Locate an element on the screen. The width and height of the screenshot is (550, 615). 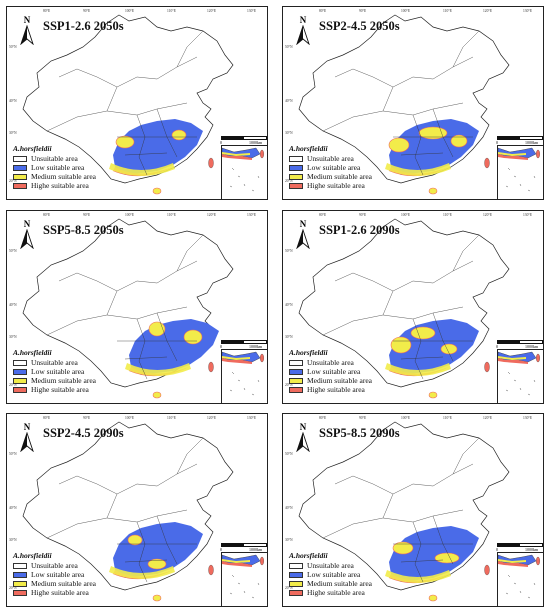
taiwan-island is located at coordinates (211, 570).